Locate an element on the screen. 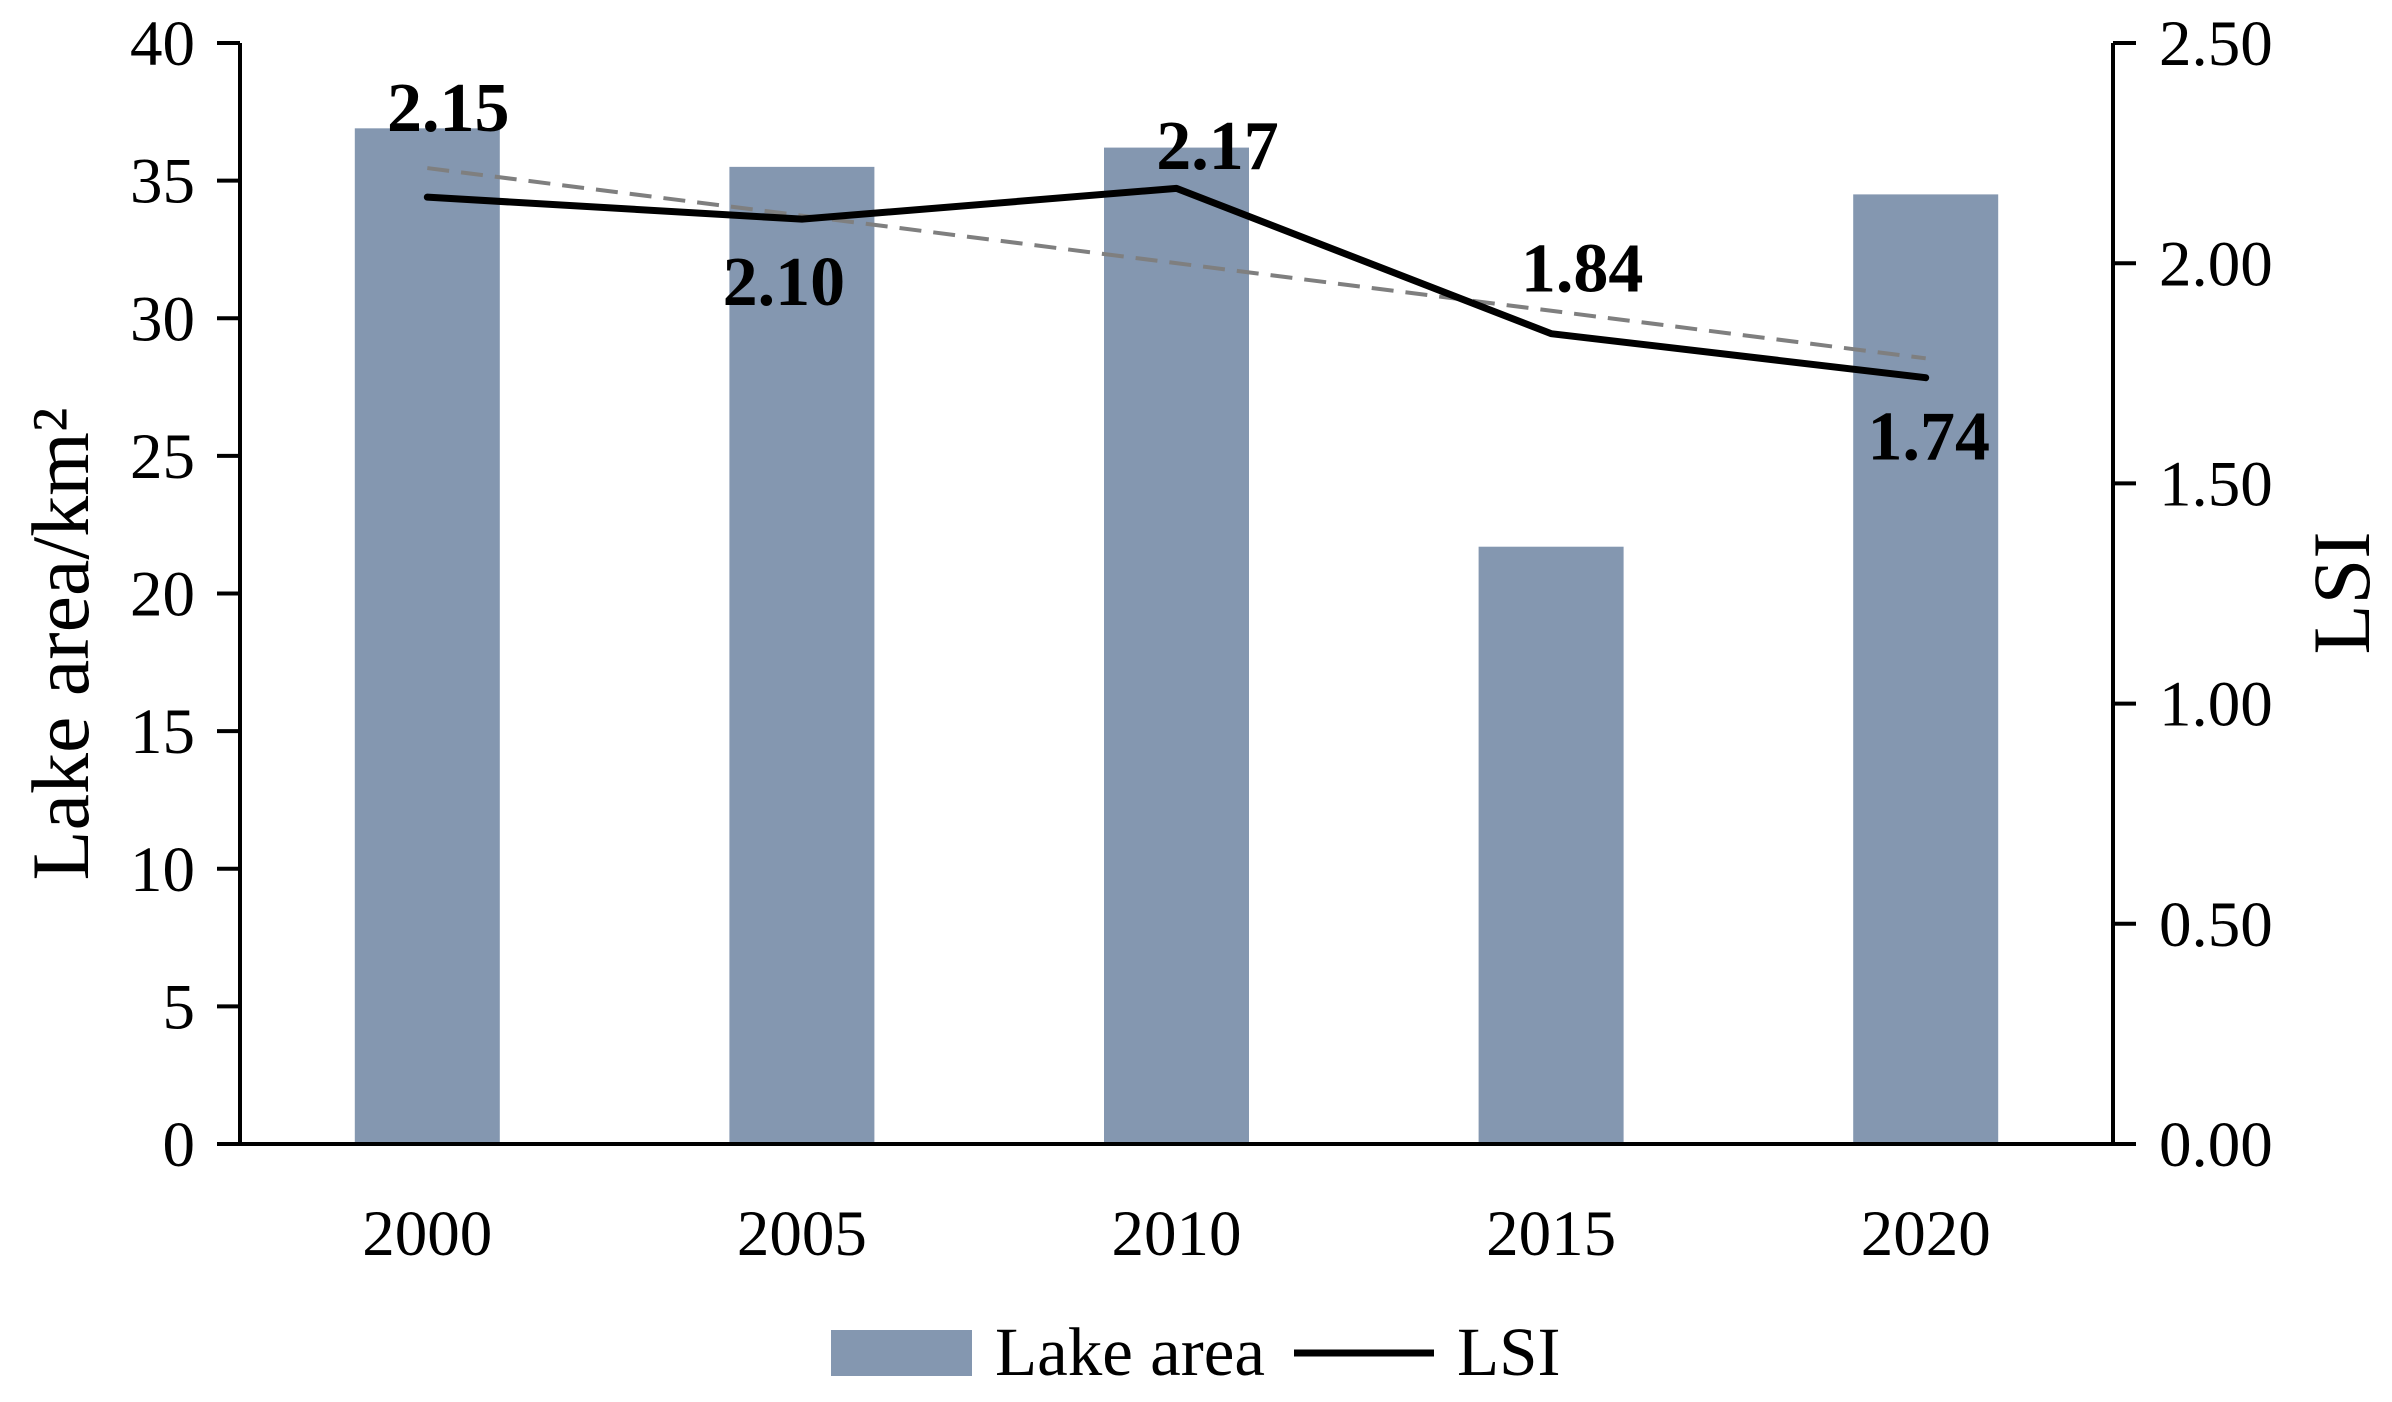  lsi-data-label: 2.15 is located at coordinates (448, 108).